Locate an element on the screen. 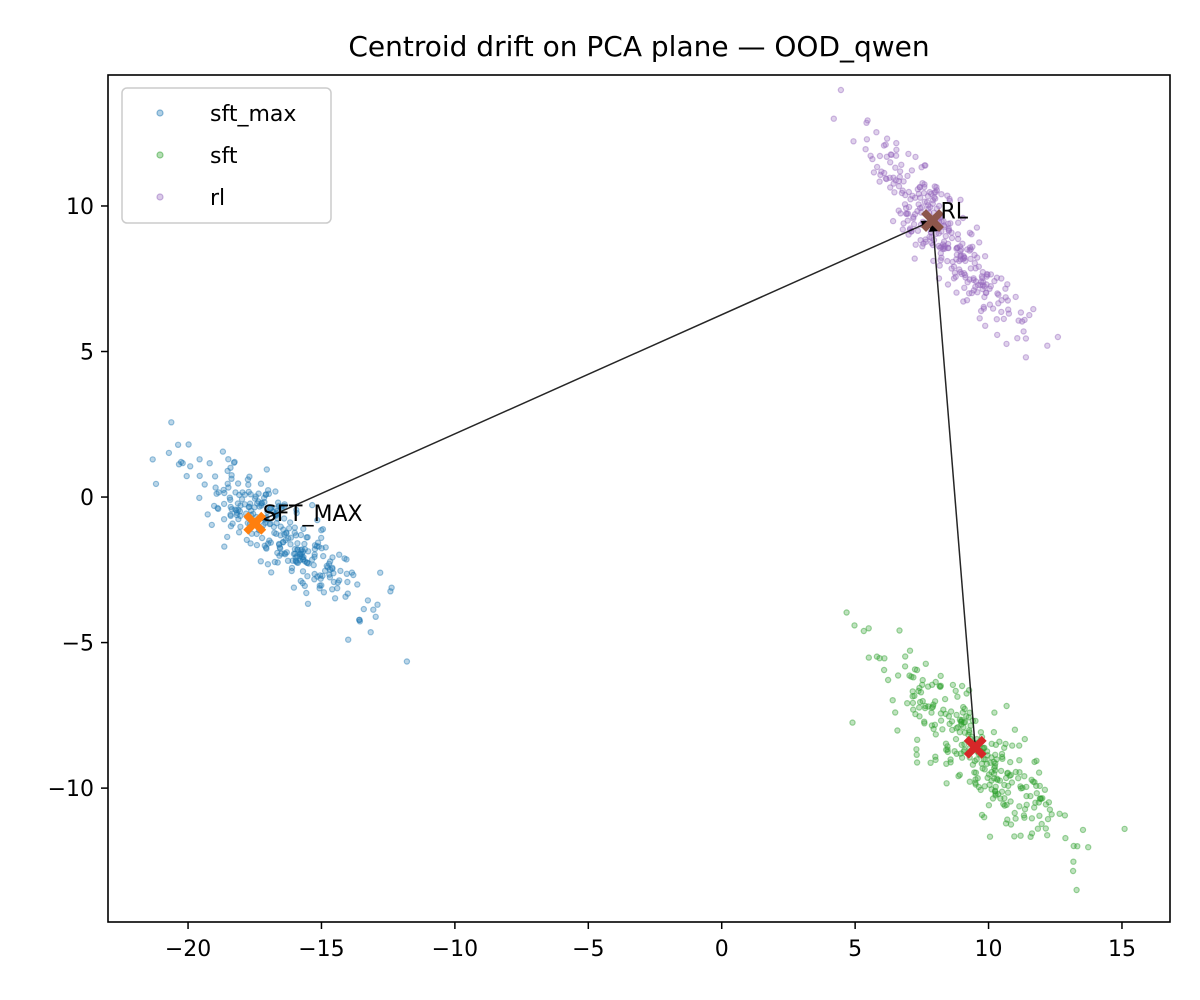 The width and height of the screenshot is (1200, 1000). x-tick-label: 10 is located at coordinates (989, 949).